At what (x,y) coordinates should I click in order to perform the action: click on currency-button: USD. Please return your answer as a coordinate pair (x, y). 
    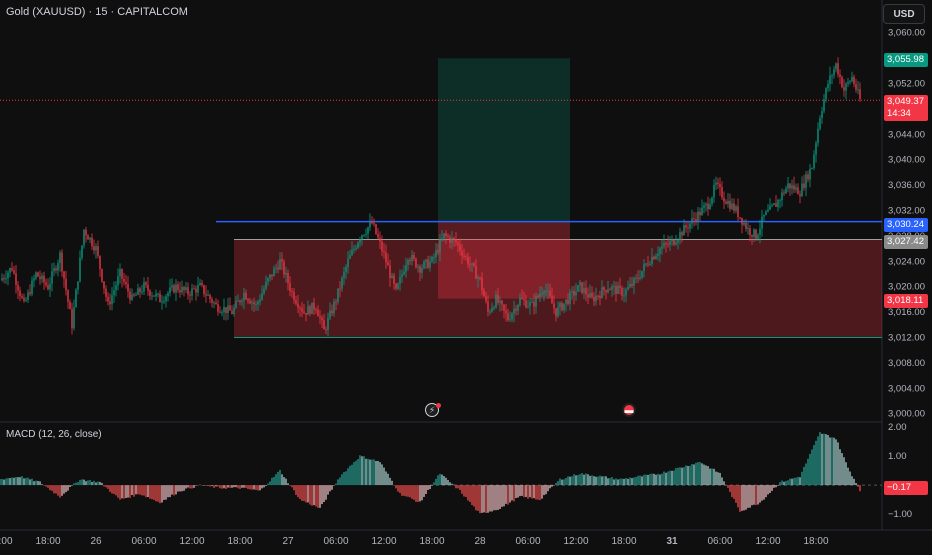
    Looking at the image, I should click on (904, 14).